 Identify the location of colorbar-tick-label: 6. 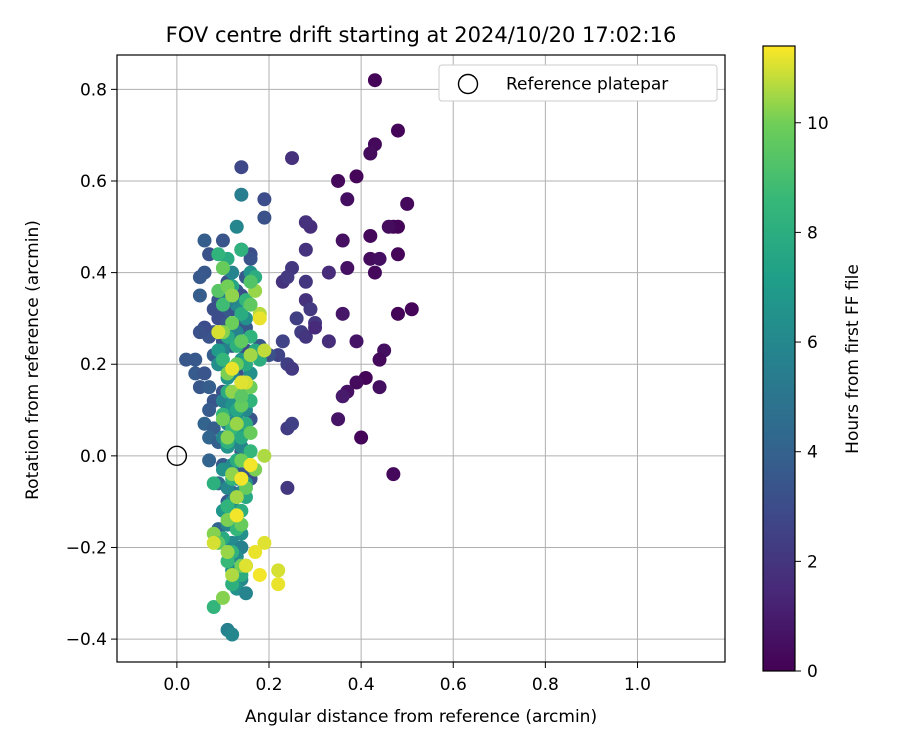
(812, 343).